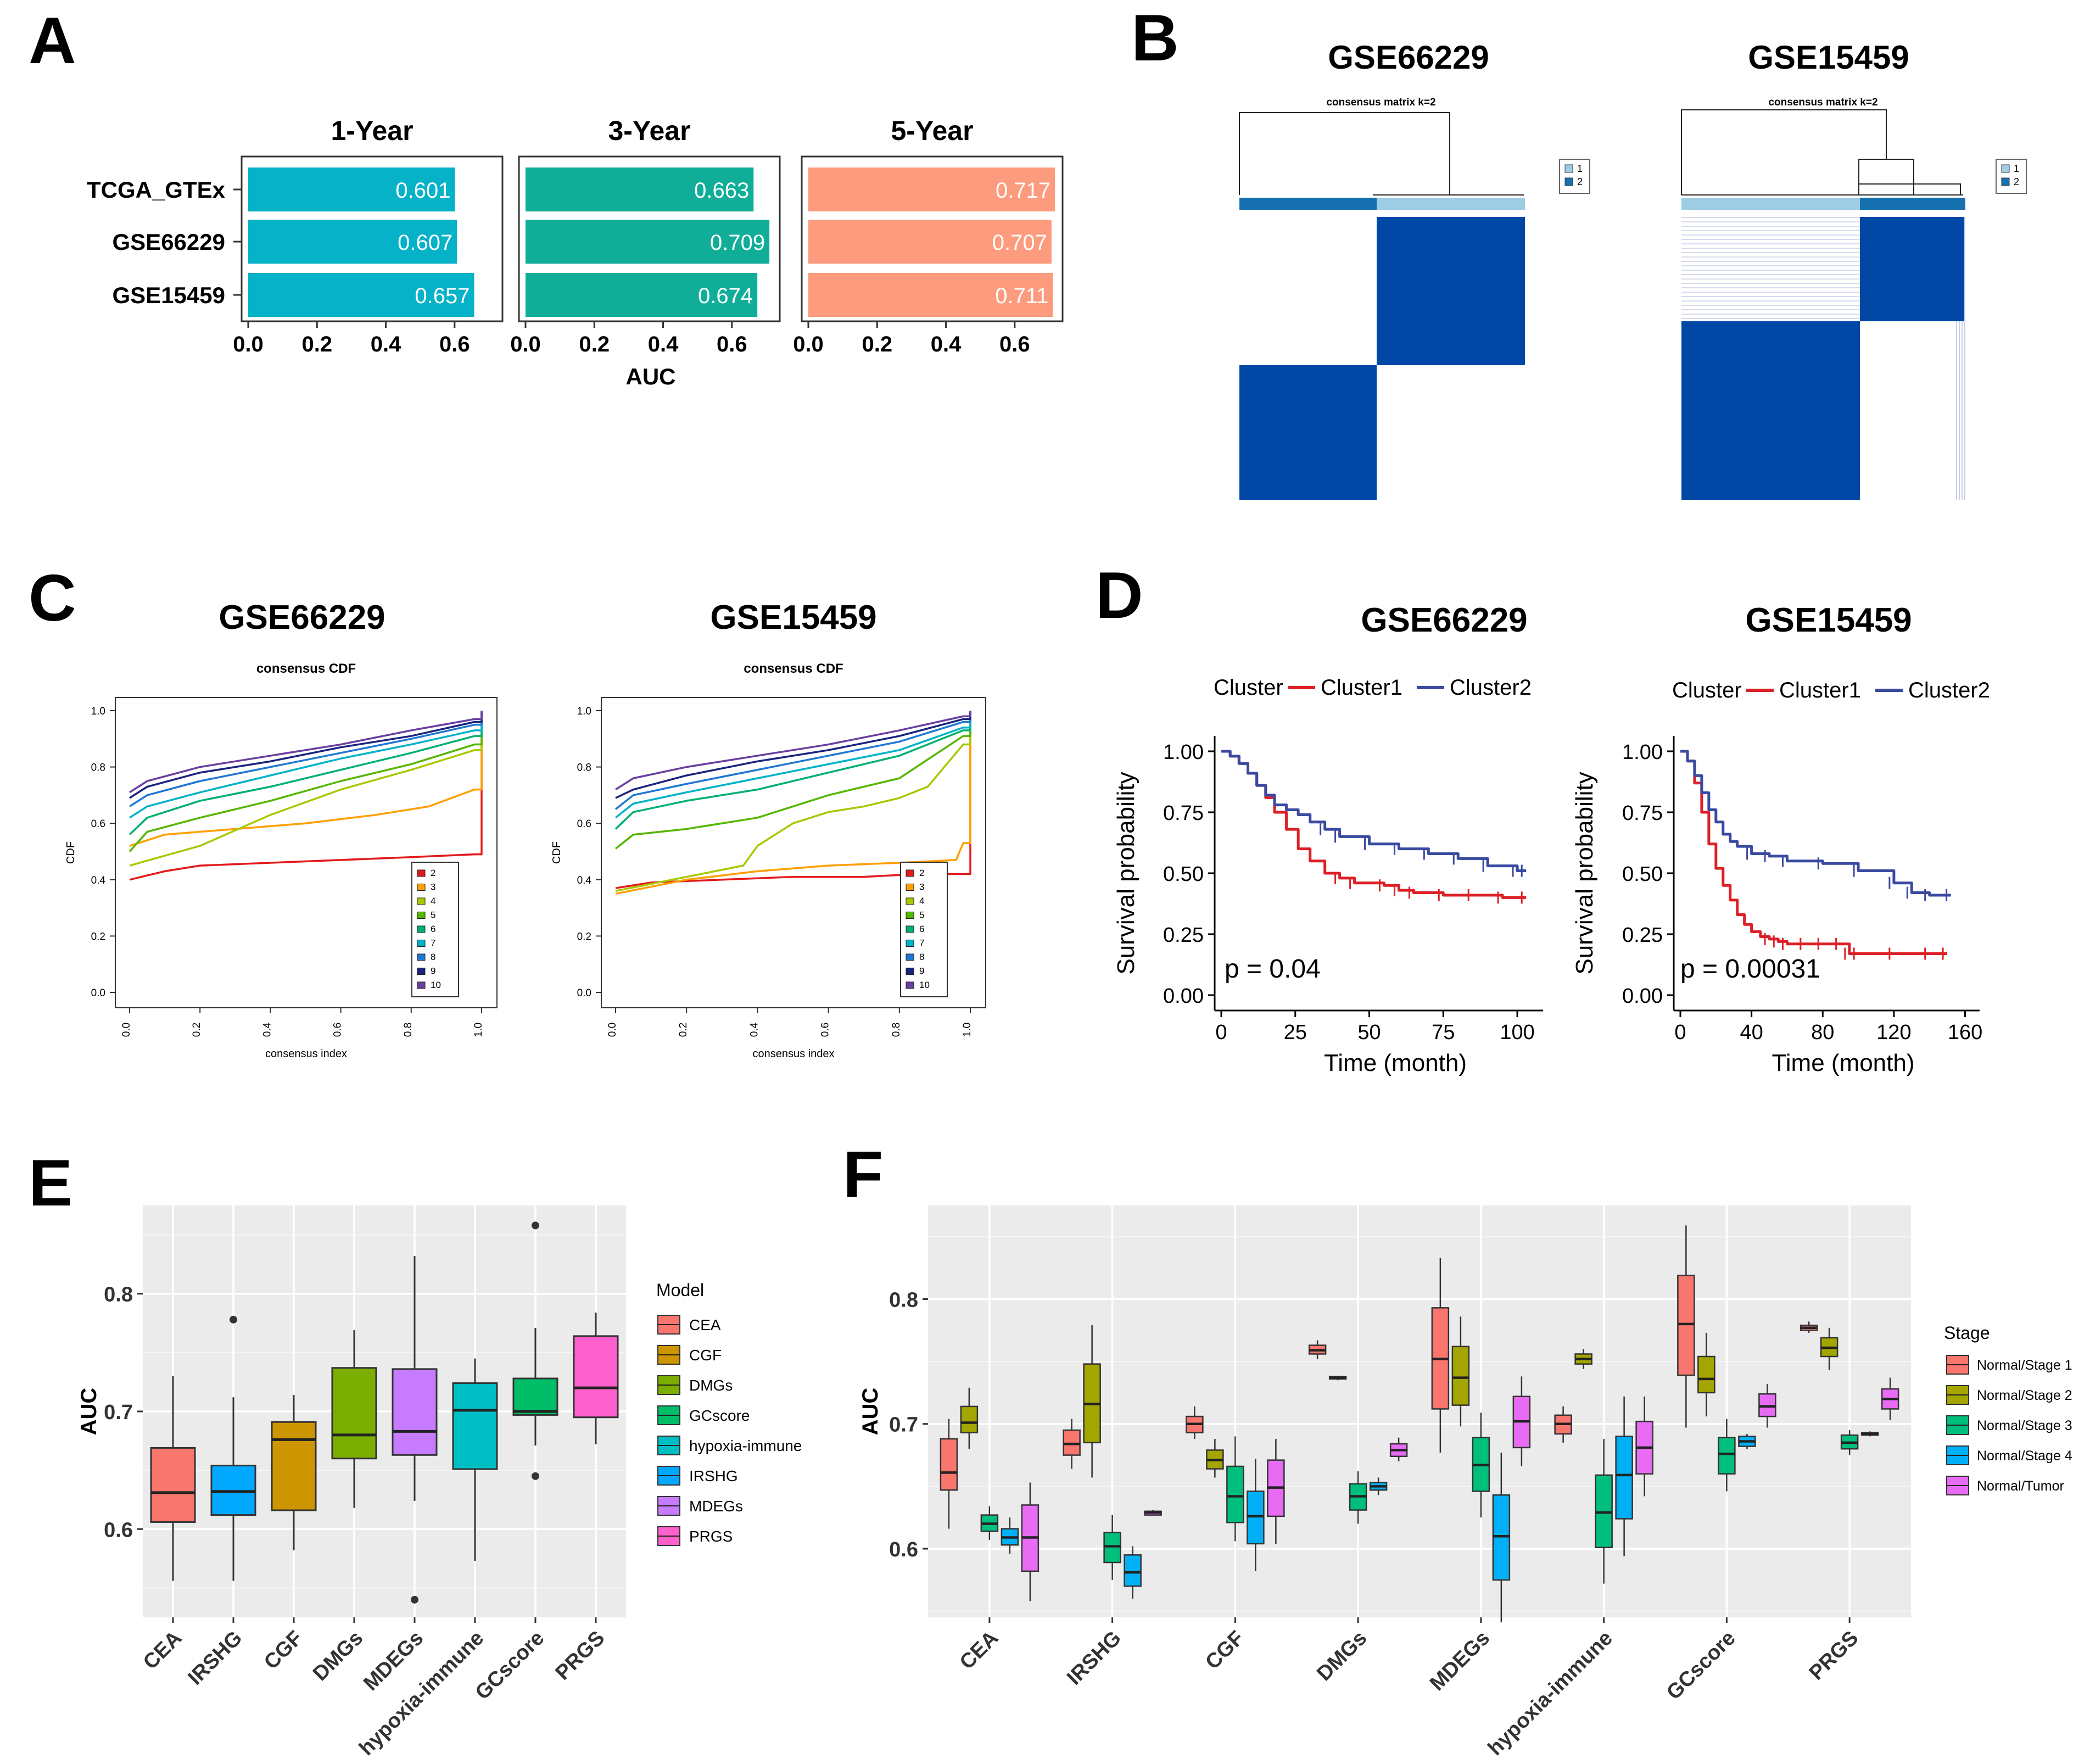 The height and width of the screenshot is (1764, 2090). I want to click on data-label: 0.663, so click(721, 190).